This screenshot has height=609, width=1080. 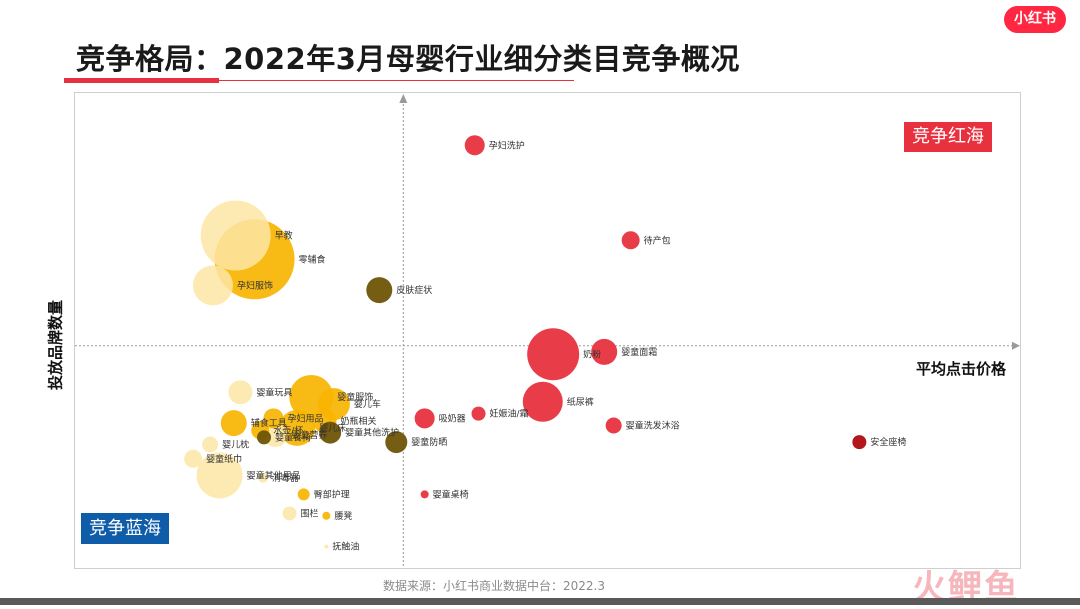 I want to click on data-label: 安全座椅, so click(x=888, y=442).